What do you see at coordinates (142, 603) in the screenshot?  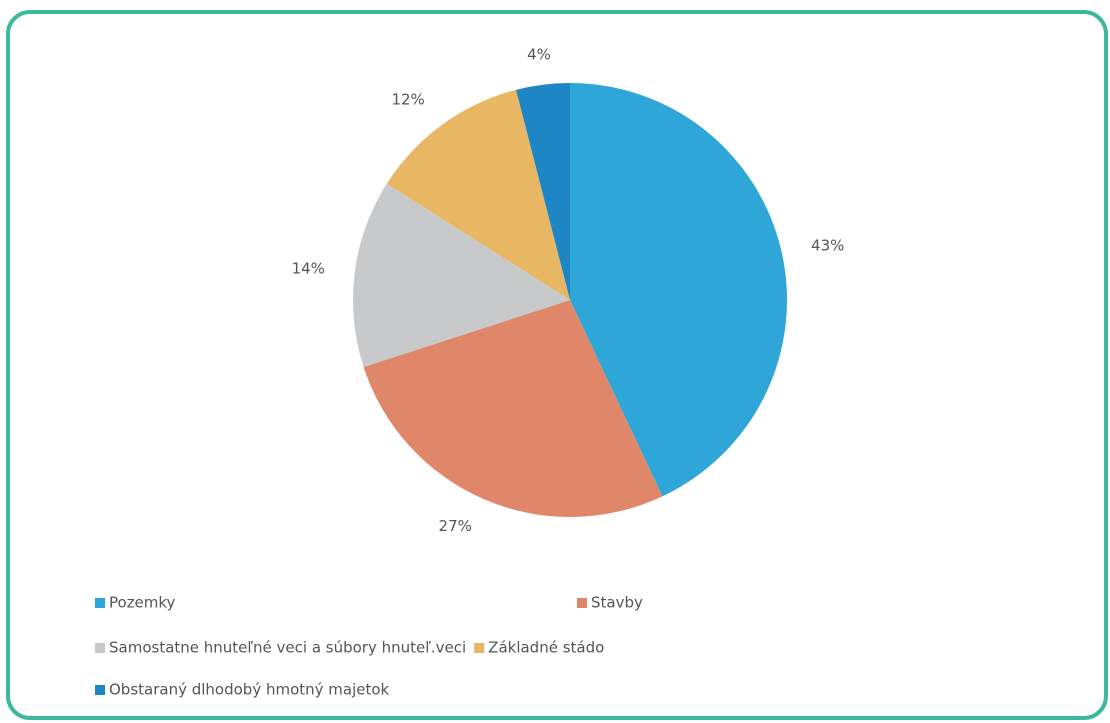 I see `legend-label: Pozemky` at bounding box center [142, 603].